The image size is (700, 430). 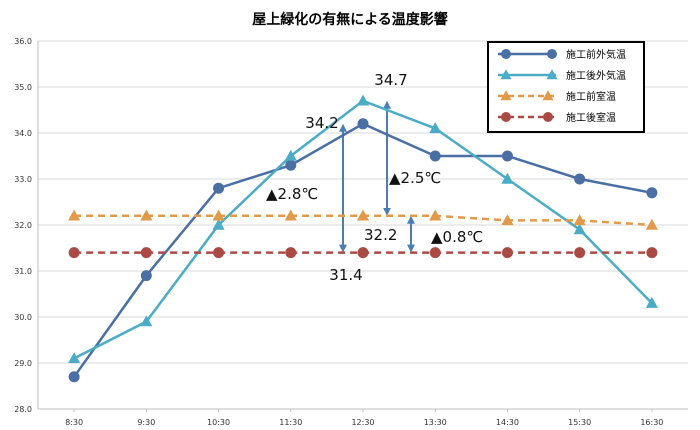 What do you see at coordinates (651, 422) in the screenshot?
I see `x-tick-label: 16:30` at bounding box center [651, 422].